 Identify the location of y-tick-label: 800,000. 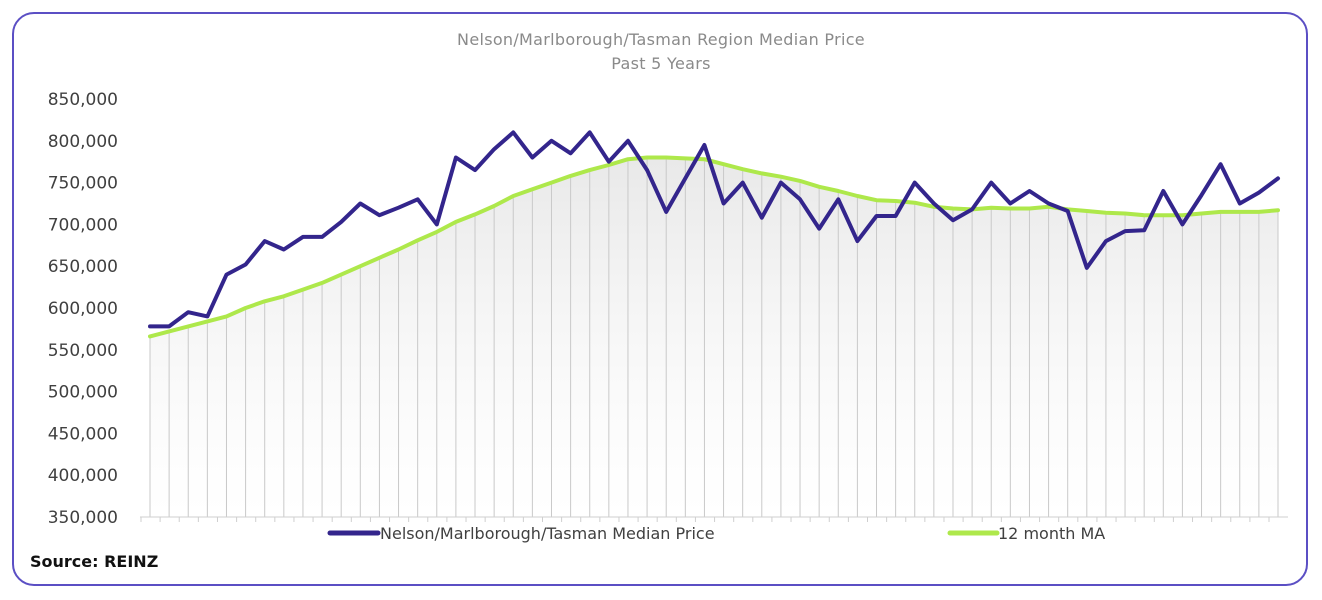
(83, 142).